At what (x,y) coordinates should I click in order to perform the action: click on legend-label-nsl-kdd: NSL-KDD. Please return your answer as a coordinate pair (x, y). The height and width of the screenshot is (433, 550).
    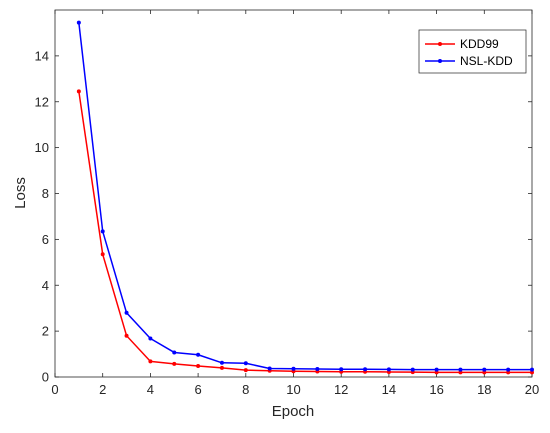
    Looking at the image, I should click on (486, 61).